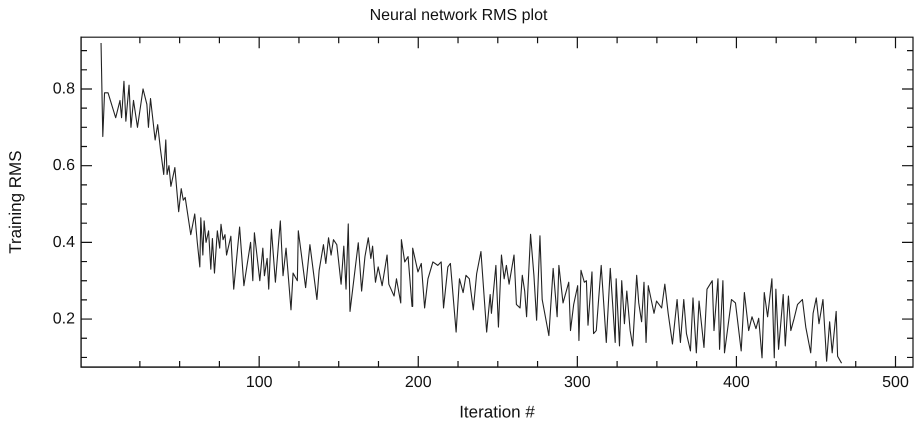 This screenshot has height=427, width=916. Describe the element at coordinates (64, 89) in the screenshot. I see `y-tick-label: 0.8` at that location.